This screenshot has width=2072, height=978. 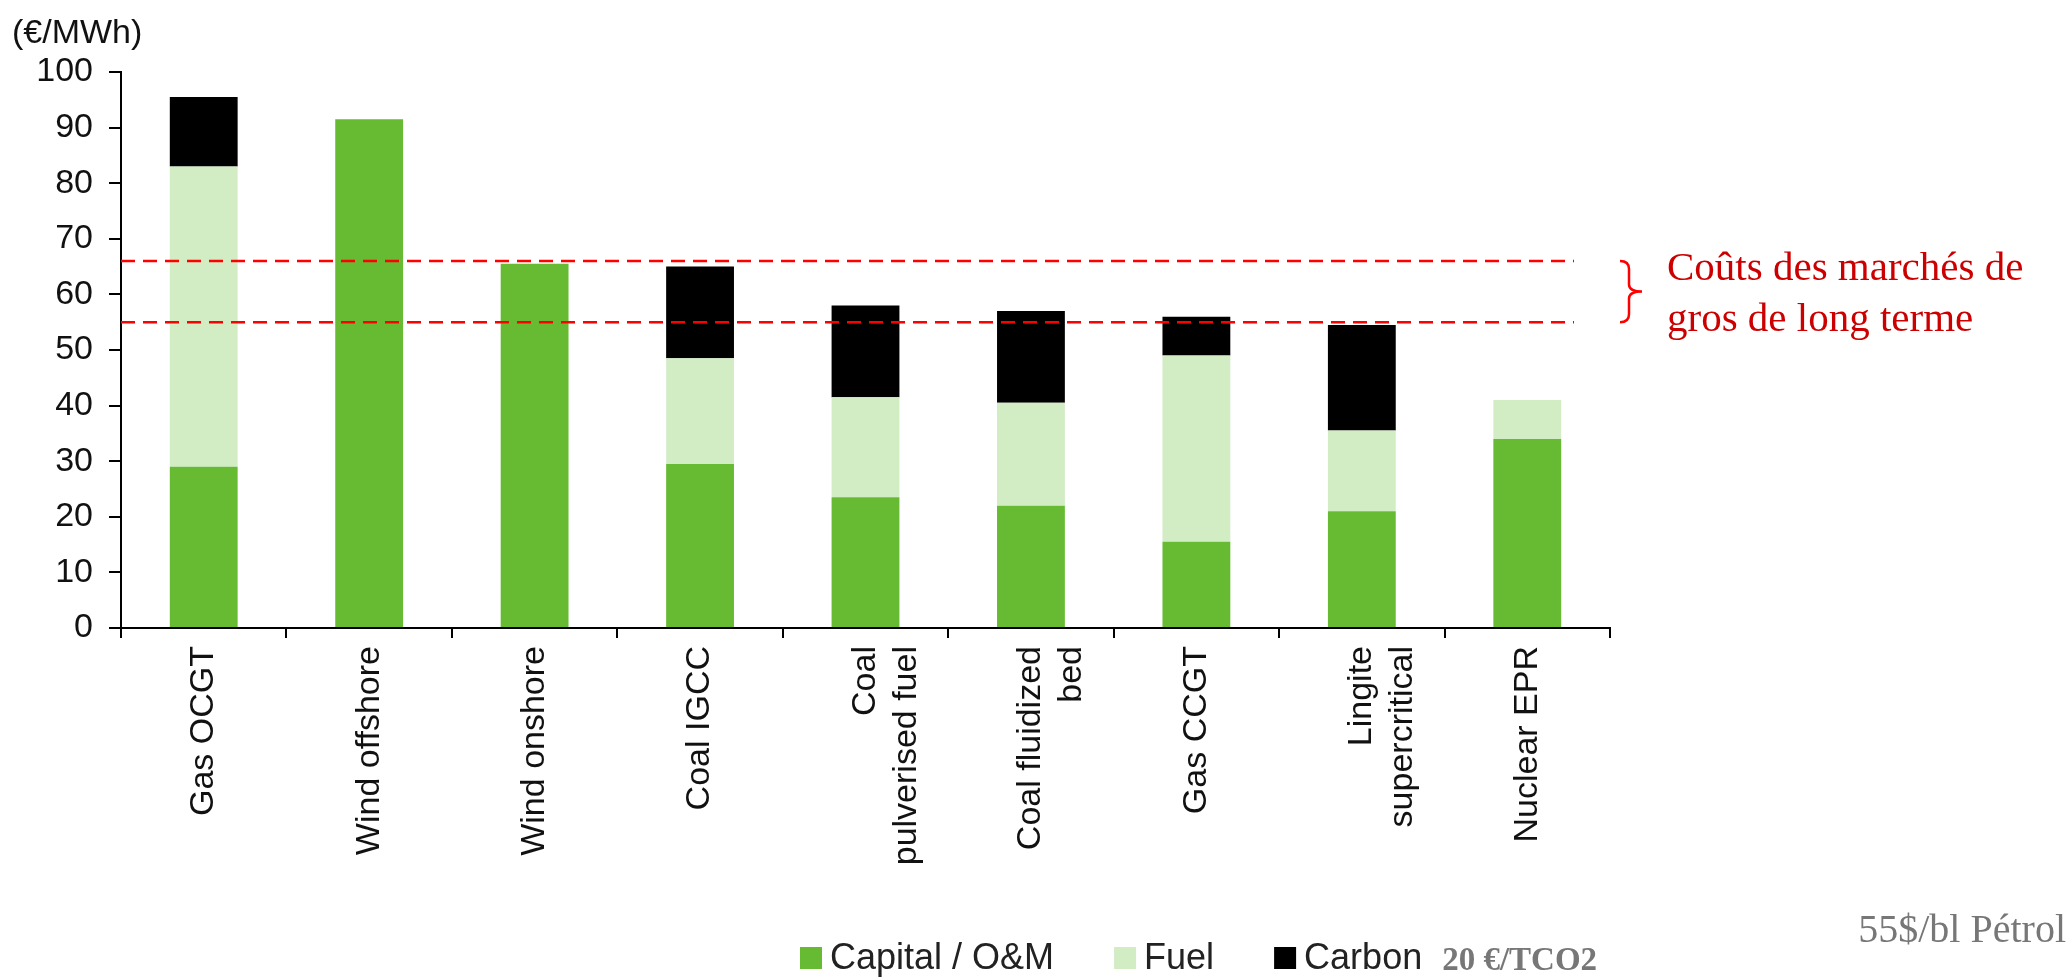 What do you see at coordinates (1380, 737) in the screenshot?
I see `x-tick-label: Lingite supercritical` at bounding box center [1380, 737].